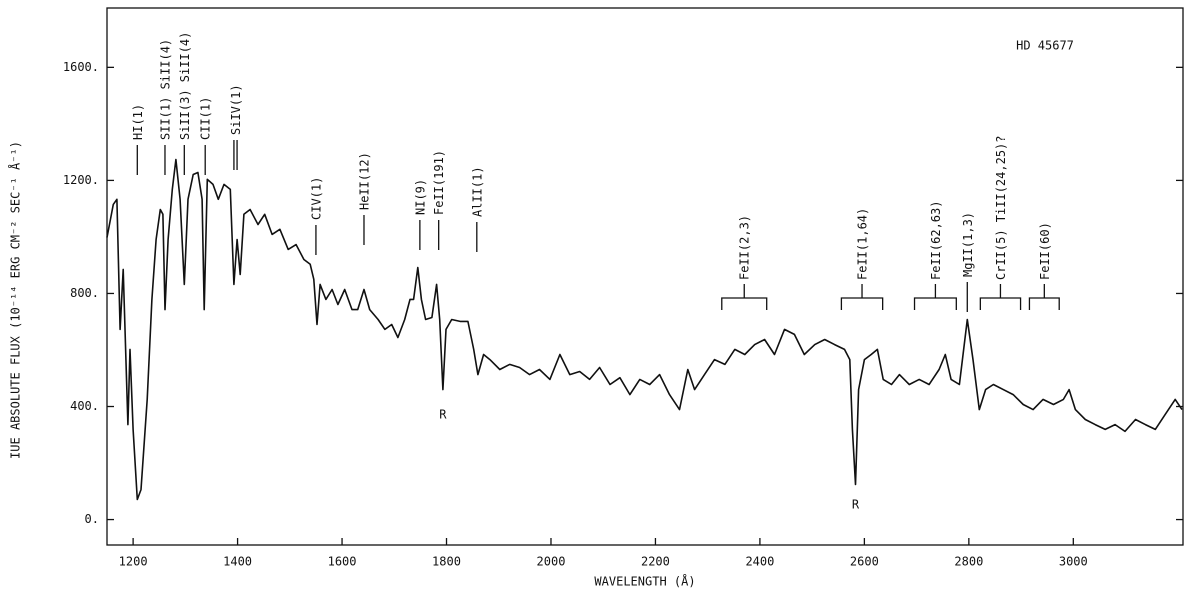 The width and height of the screenshot is (1200, 594). What do you see at coordinates (81, 180) in the screenshot?
I see `y-tick-label: 1200.` at bounding box center [81, 180].